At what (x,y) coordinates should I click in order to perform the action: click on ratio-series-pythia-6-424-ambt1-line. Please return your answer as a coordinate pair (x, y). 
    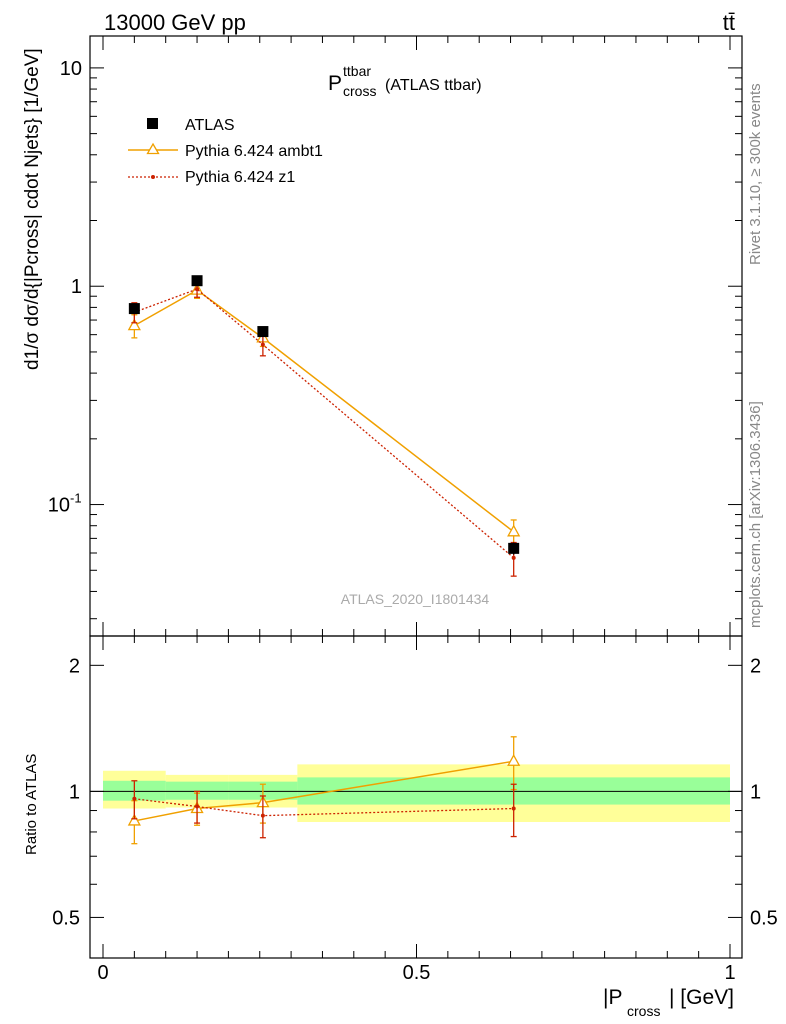
    Looking at the image, I should click on (324, 791).